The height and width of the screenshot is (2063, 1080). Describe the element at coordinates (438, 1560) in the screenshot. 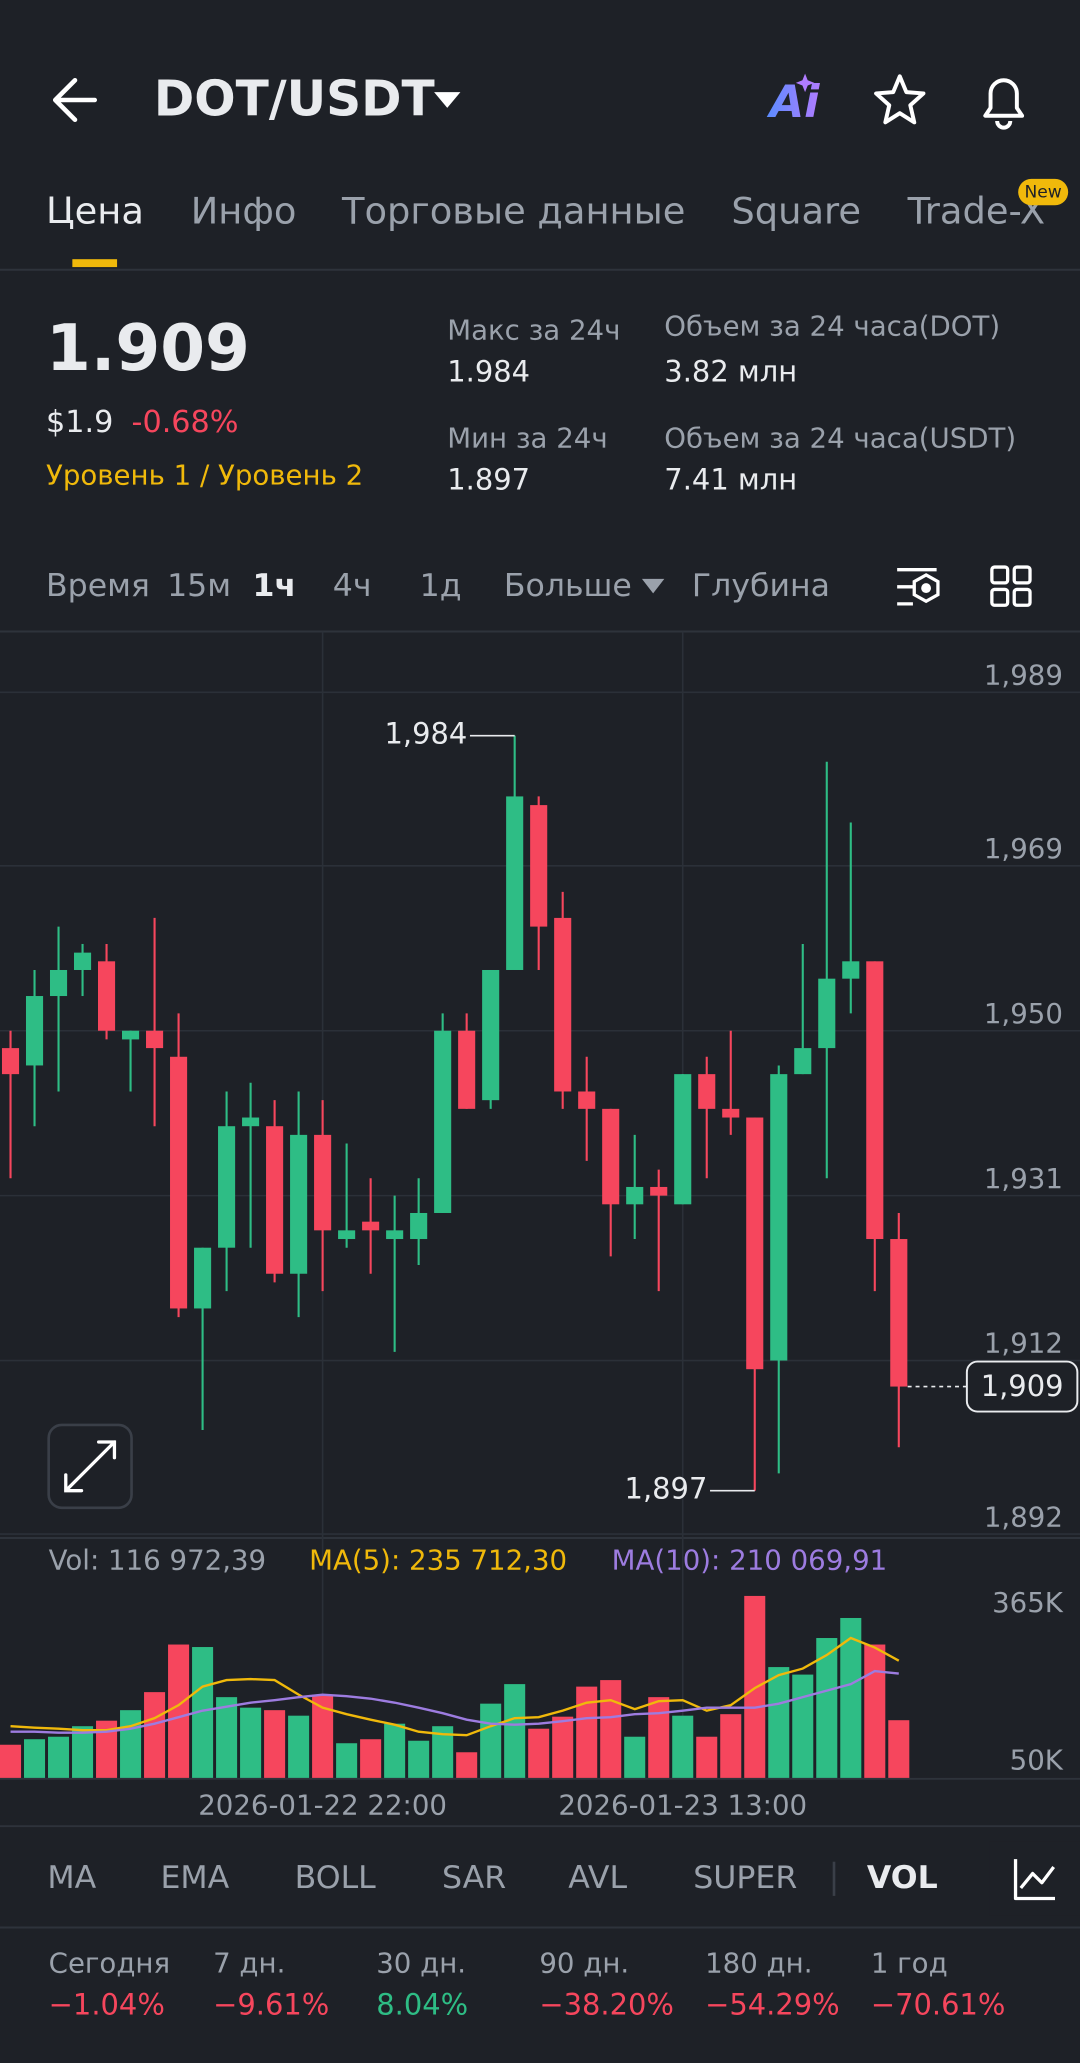

I see `ma5-legend: MA(5): 235 712,30` at that location.